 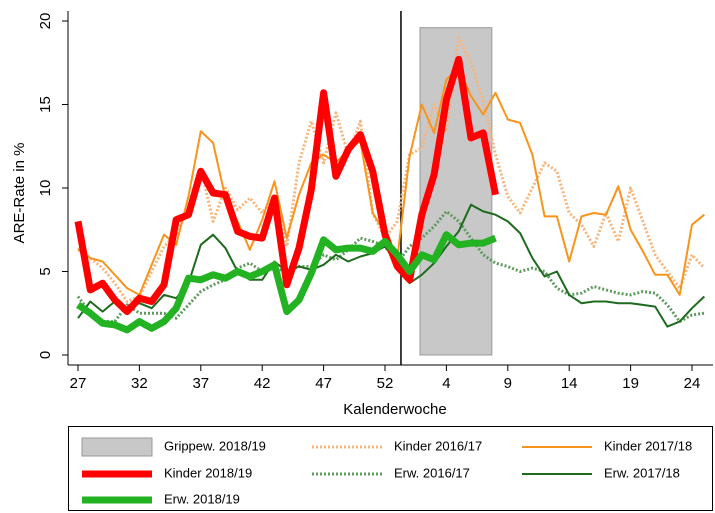 I want to click on legend-label: Kinder 2016/17, so click(x=438, y=445).